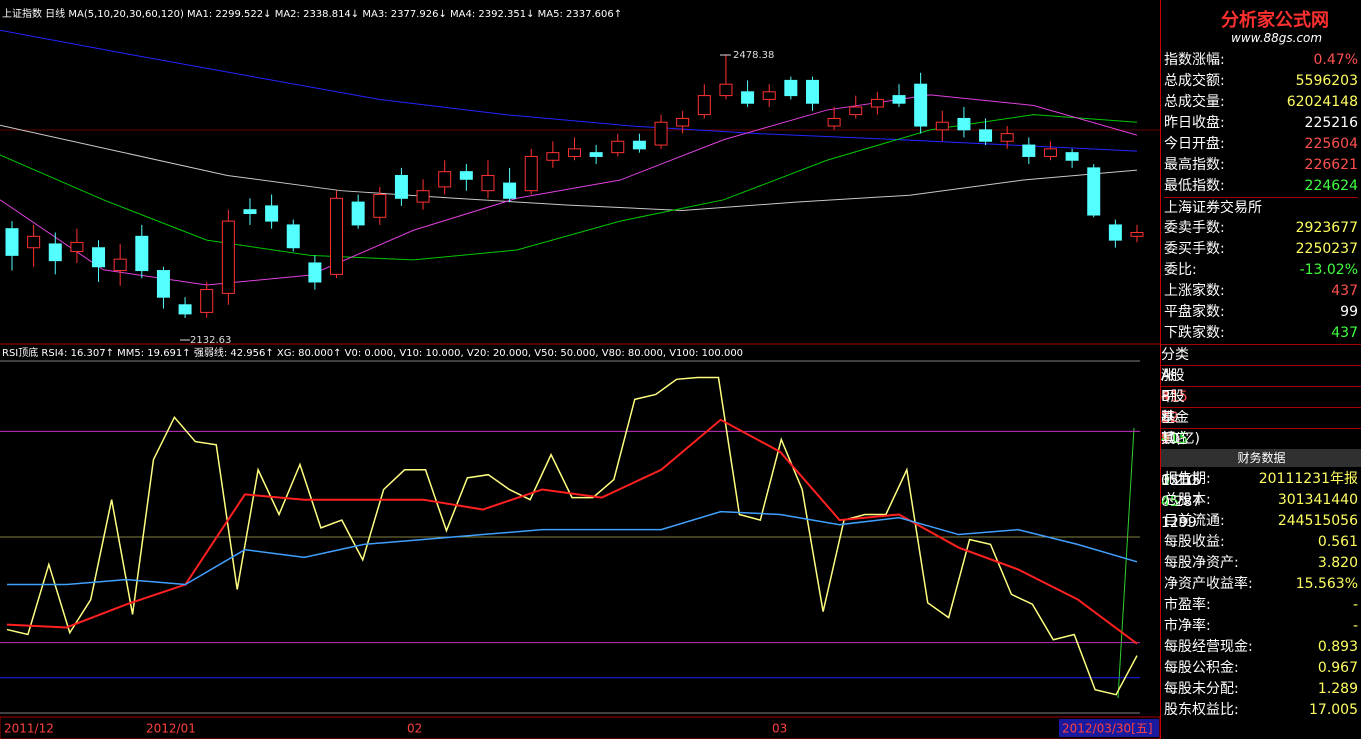 The image size is (1361, 739). I want to click on table-cell: 45, so click(1170, 502).